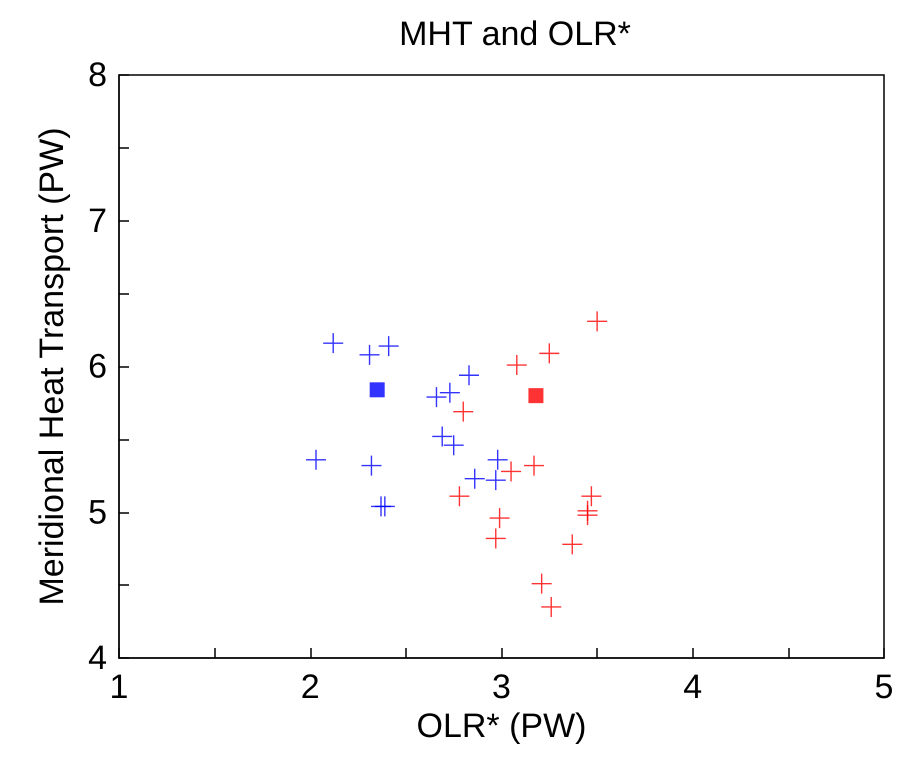 The image size is (919, 774). What do you see at coordinates (884, 687) in the screenshot?
I see `x-tick-label: 5` at bounding box center [884, 687].